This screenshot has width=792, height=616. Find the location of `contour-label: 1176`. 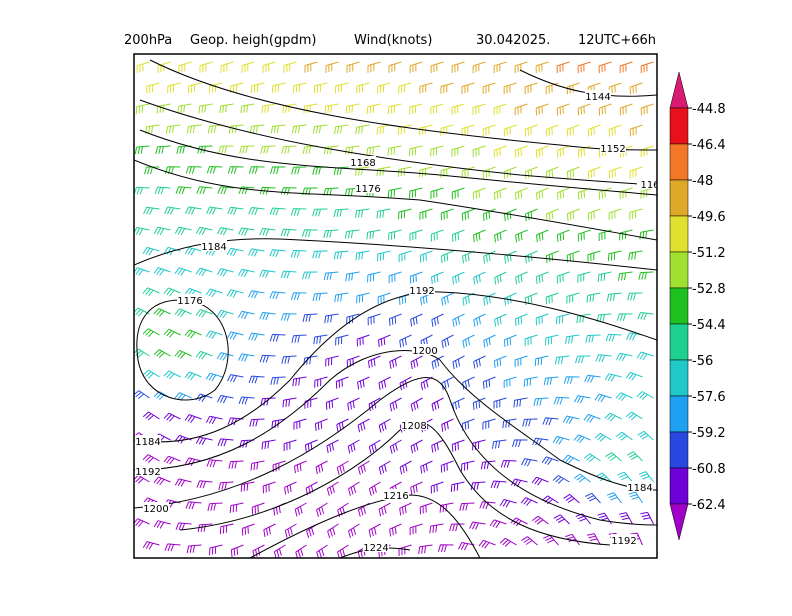

contour-label: 1176 is located at coordinates (189, 301).